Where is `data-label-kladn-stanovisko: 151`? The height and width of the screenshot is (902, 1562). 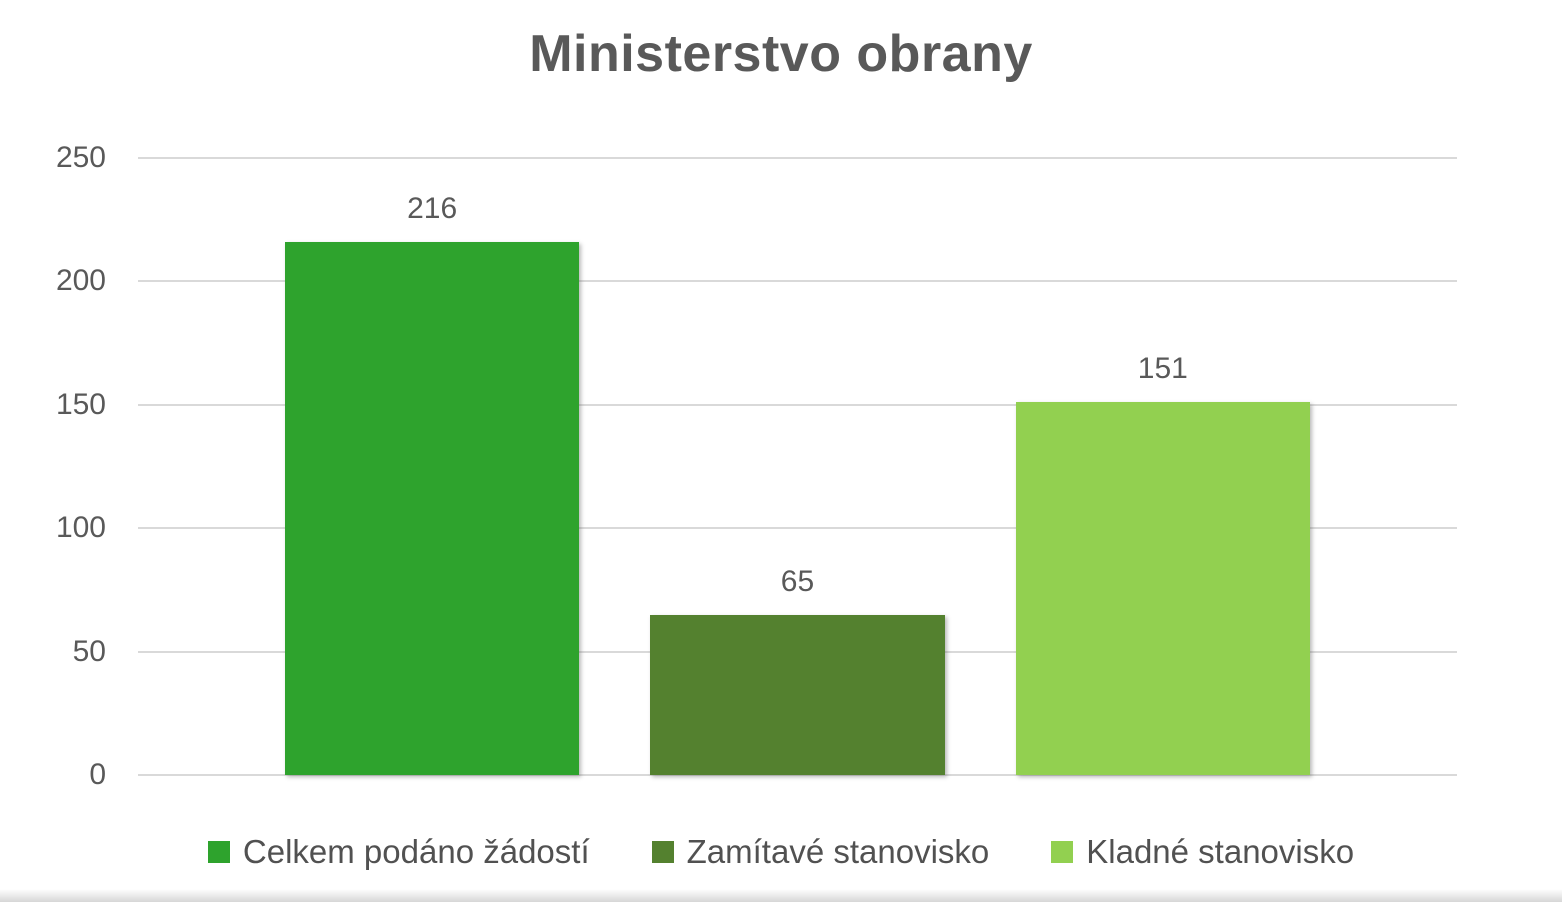 data-label-kladn-stanovisko: 151 is located at coordinates (1162, 369).